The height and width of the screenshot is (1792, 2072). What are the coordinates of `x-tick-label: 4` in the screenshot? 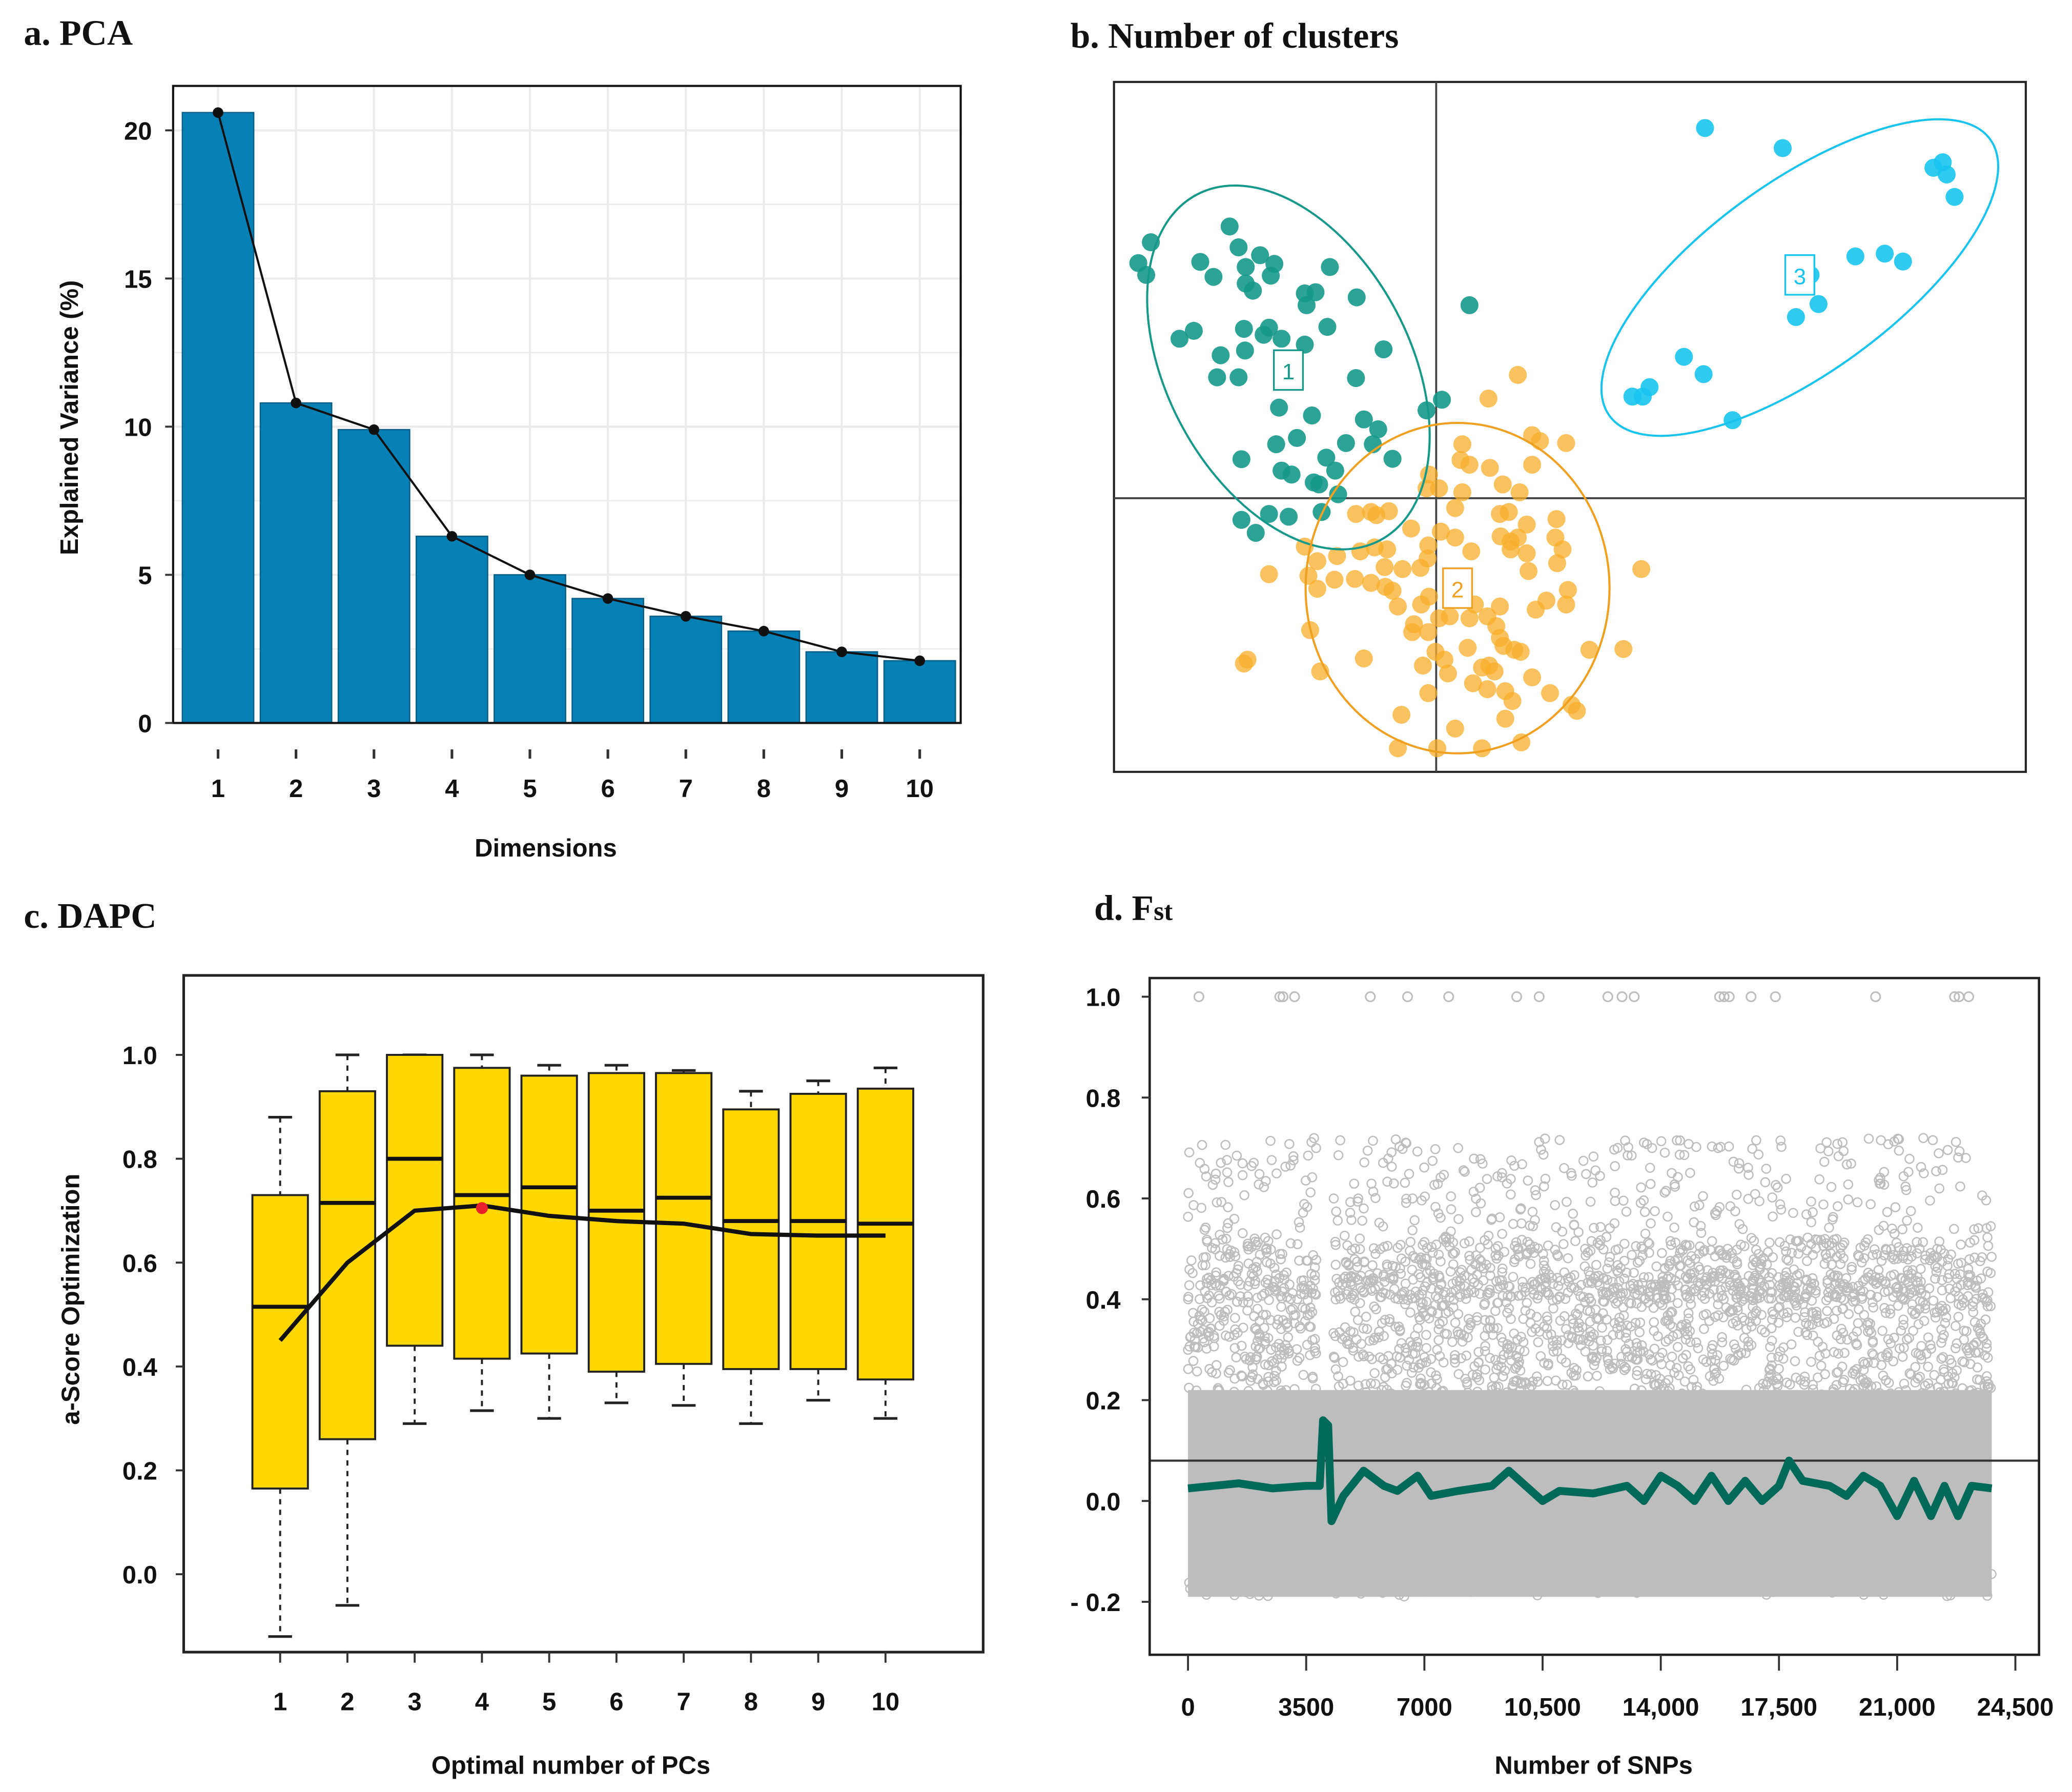 It's located at (452, 789).